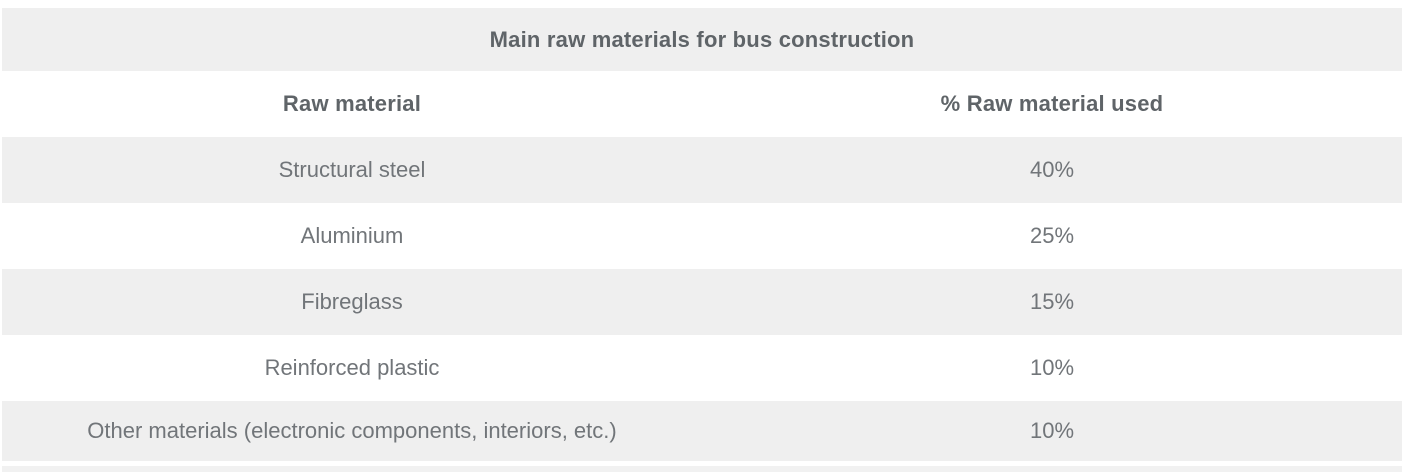 The width and height of the screenshot is (1402, 474). I want to click on table-bottom-edge, so click(702, 469).